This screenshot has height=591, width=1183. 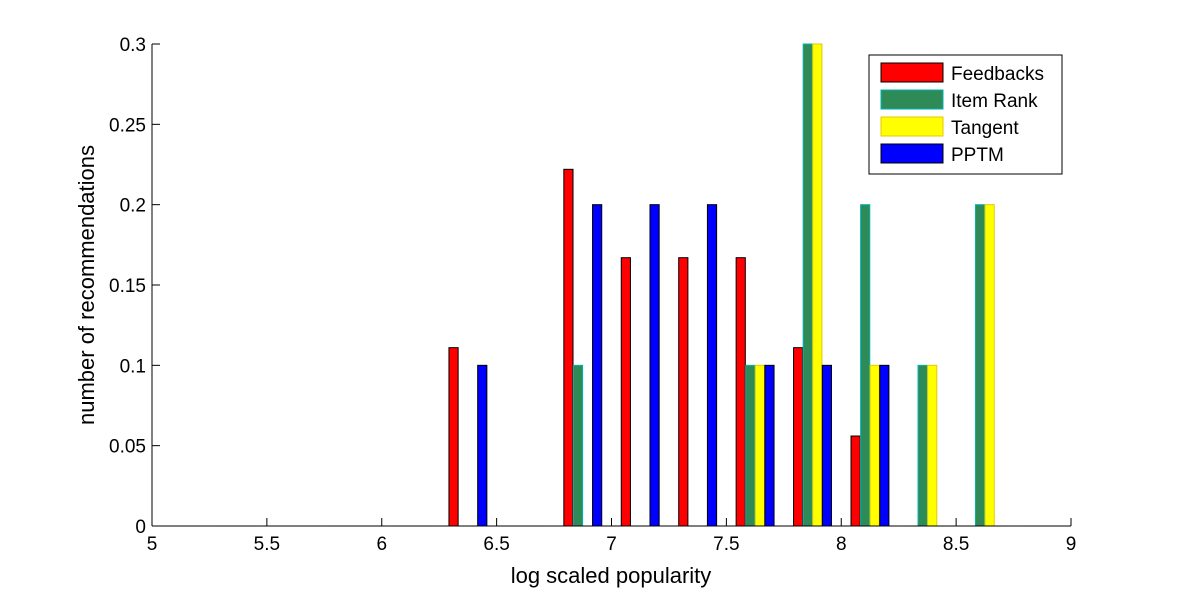 What do you see at coordinates (994, 101) in the screenshot?
I see `legend-label-item-rank: Item Rank` at bounding box center [994, 101].